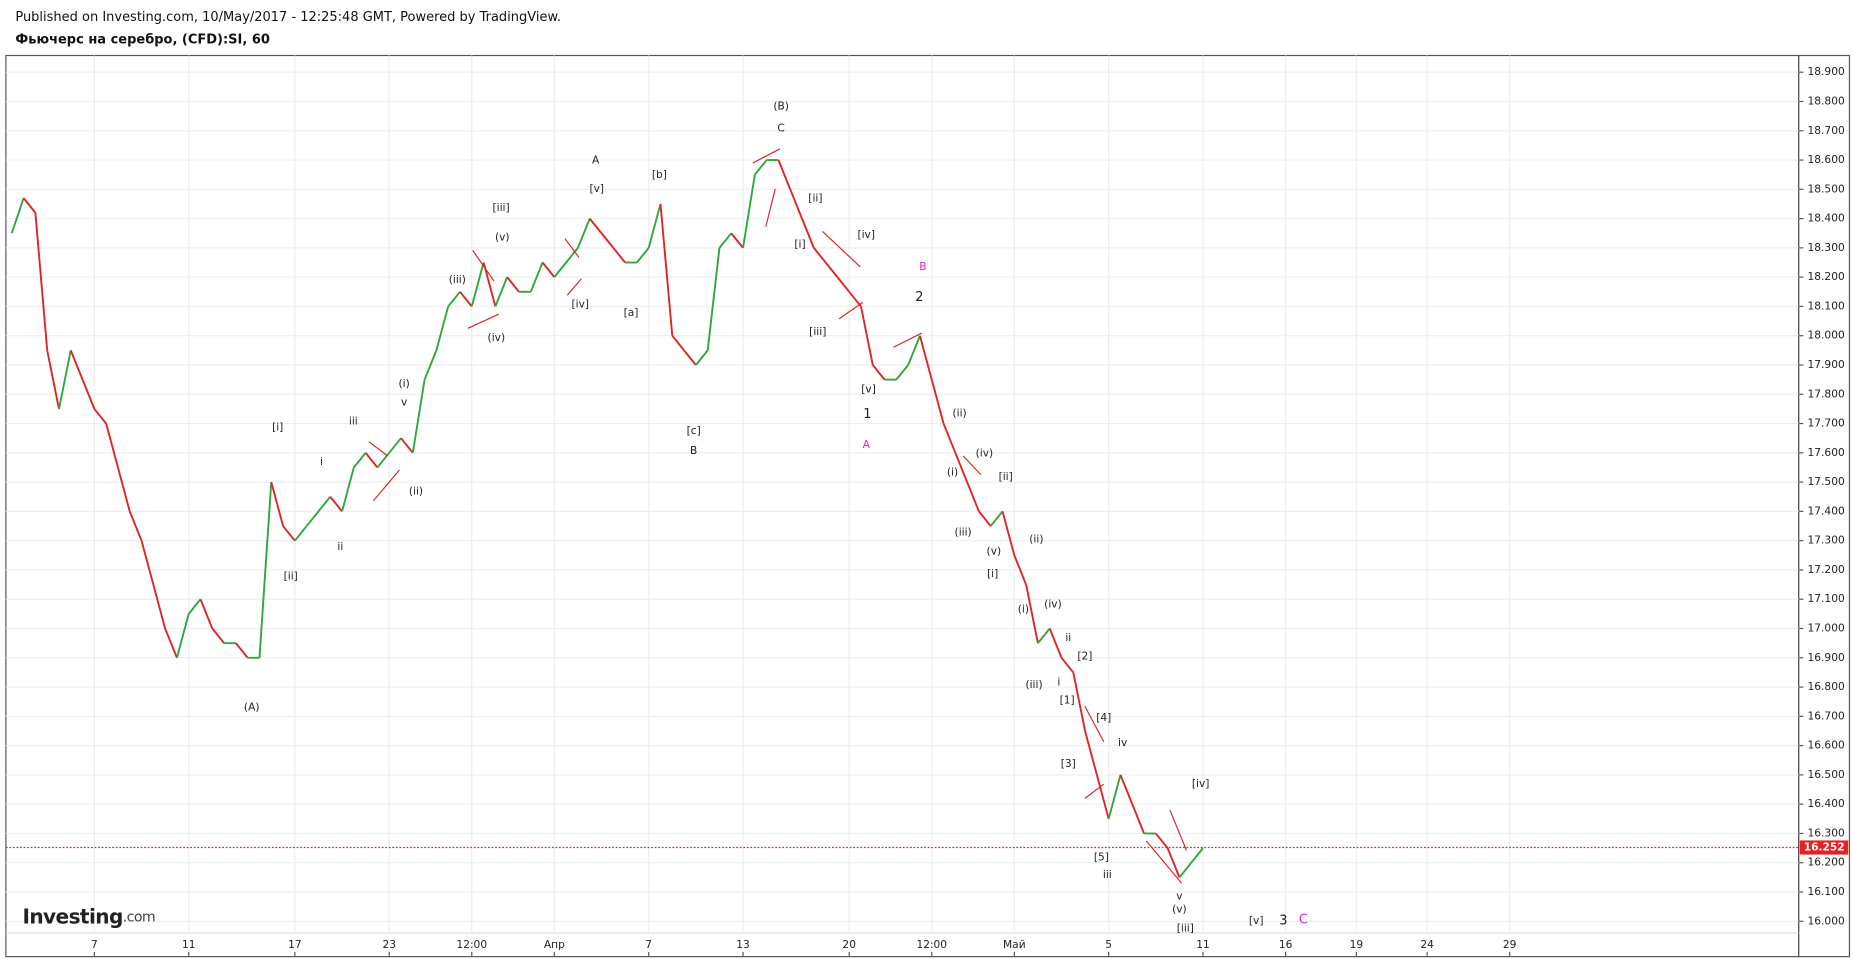 The width and height of the screenshot is (1853, 959). I want to click on wave-label: C, so click(1303, 920).